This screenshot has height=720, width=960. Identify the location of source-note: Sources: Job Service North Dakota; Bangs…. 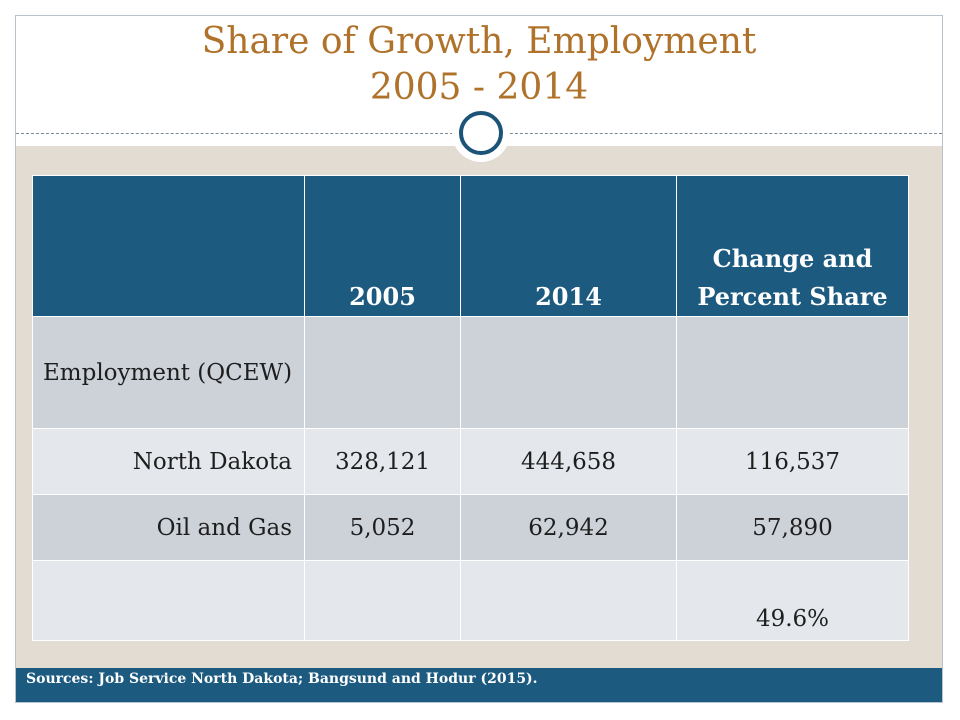
(282, 679).